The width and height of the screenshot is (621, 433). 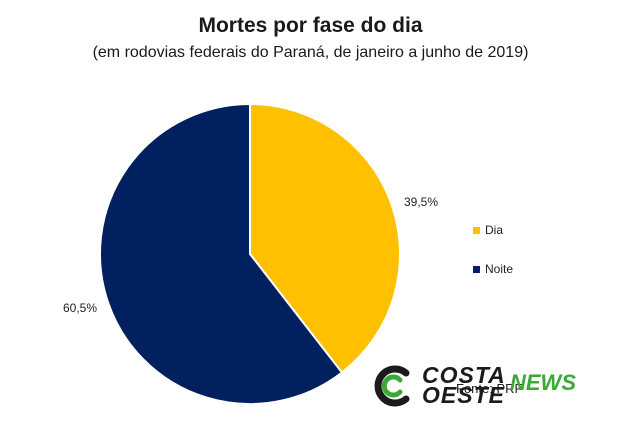 I want to click on legend: Dia Noite, so click(x=493, y=260).